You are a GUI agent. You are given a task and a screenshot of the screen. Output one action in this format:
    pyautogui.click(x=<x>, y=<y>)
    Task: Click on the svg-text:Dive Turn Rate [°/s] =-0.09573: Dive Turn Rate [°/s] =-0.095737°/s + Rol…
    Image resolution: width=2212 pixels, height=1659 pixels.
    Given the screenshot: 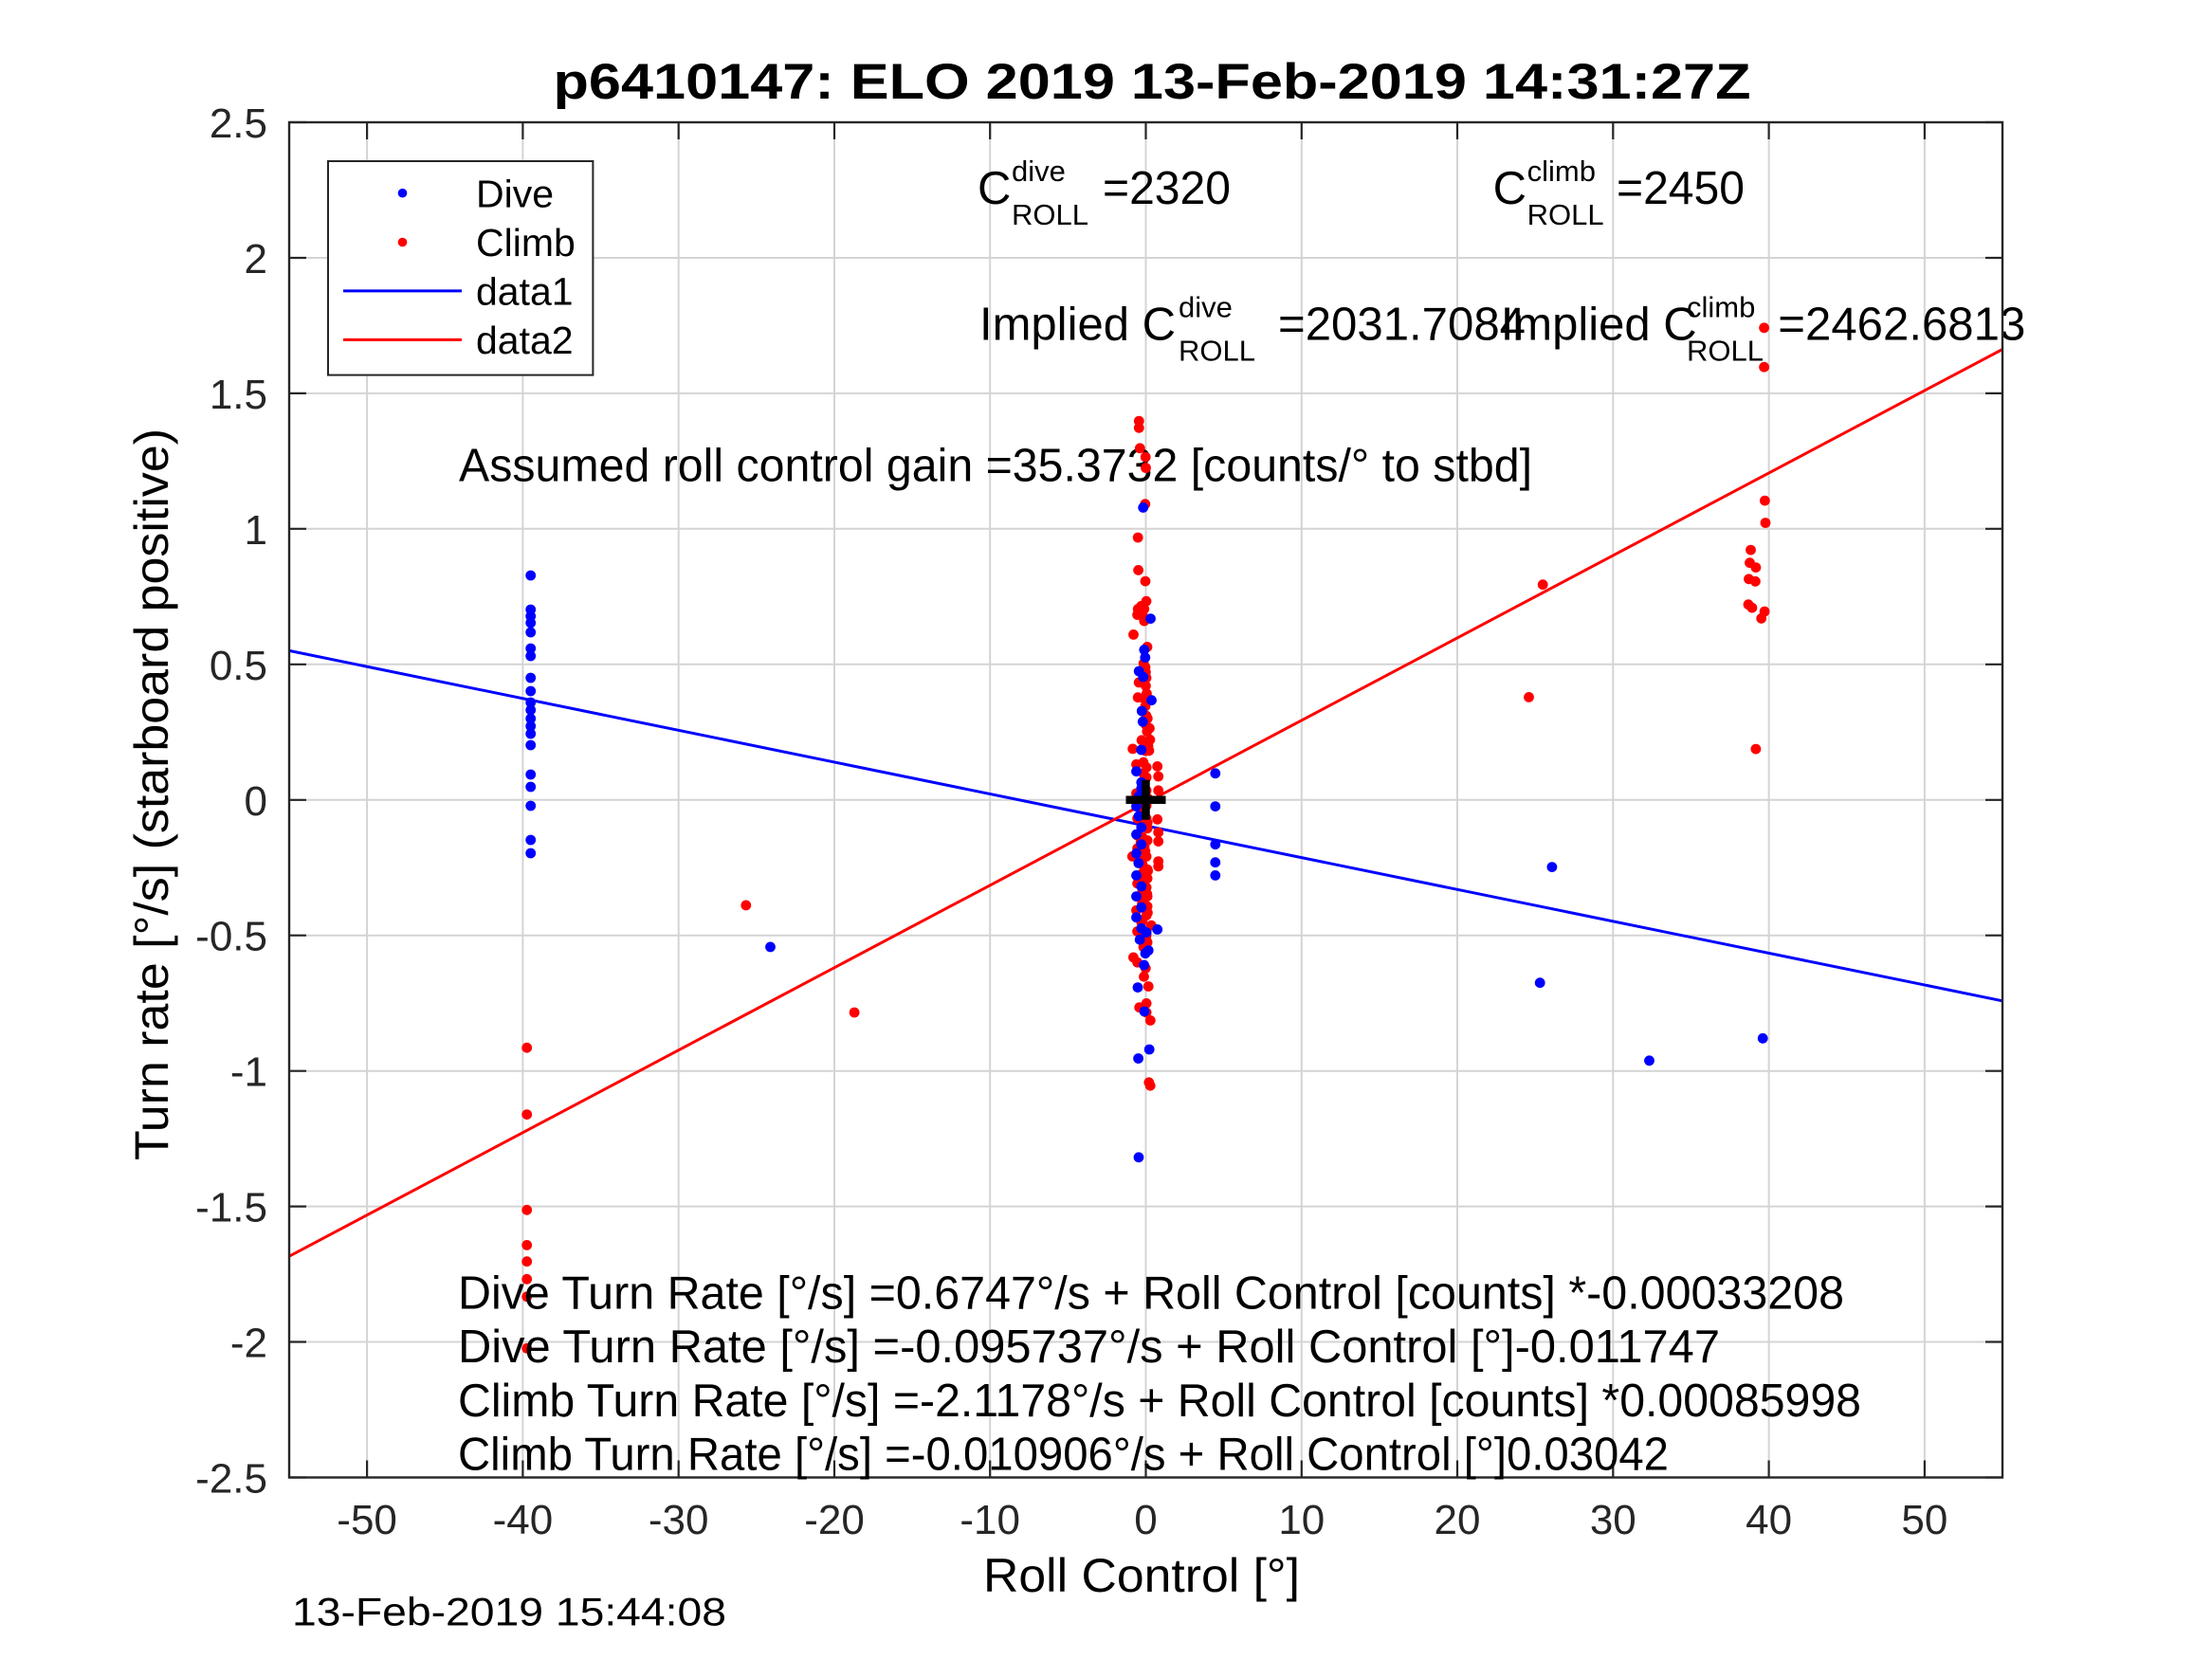 What is the action you would take?
    pyautogui.click(x=1089, y=1347)
    